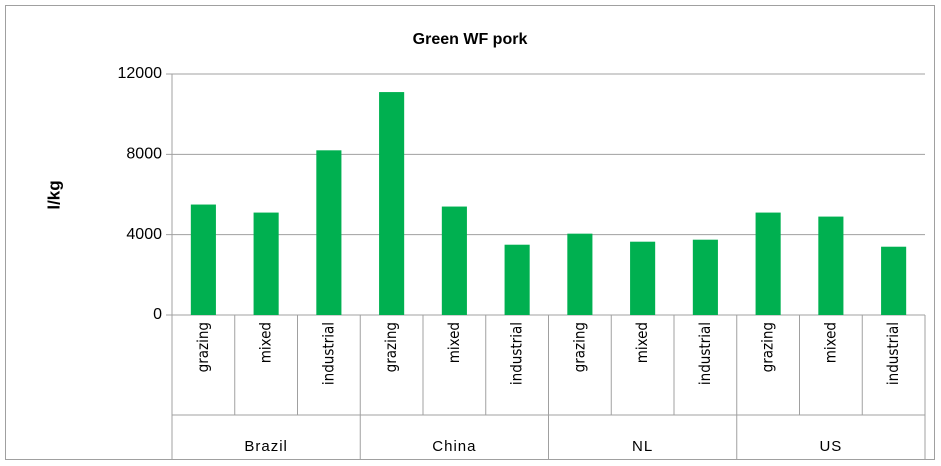 The height and width of the screenshot is (466, 941). I want to click on group-label: US, so click(830, 446).